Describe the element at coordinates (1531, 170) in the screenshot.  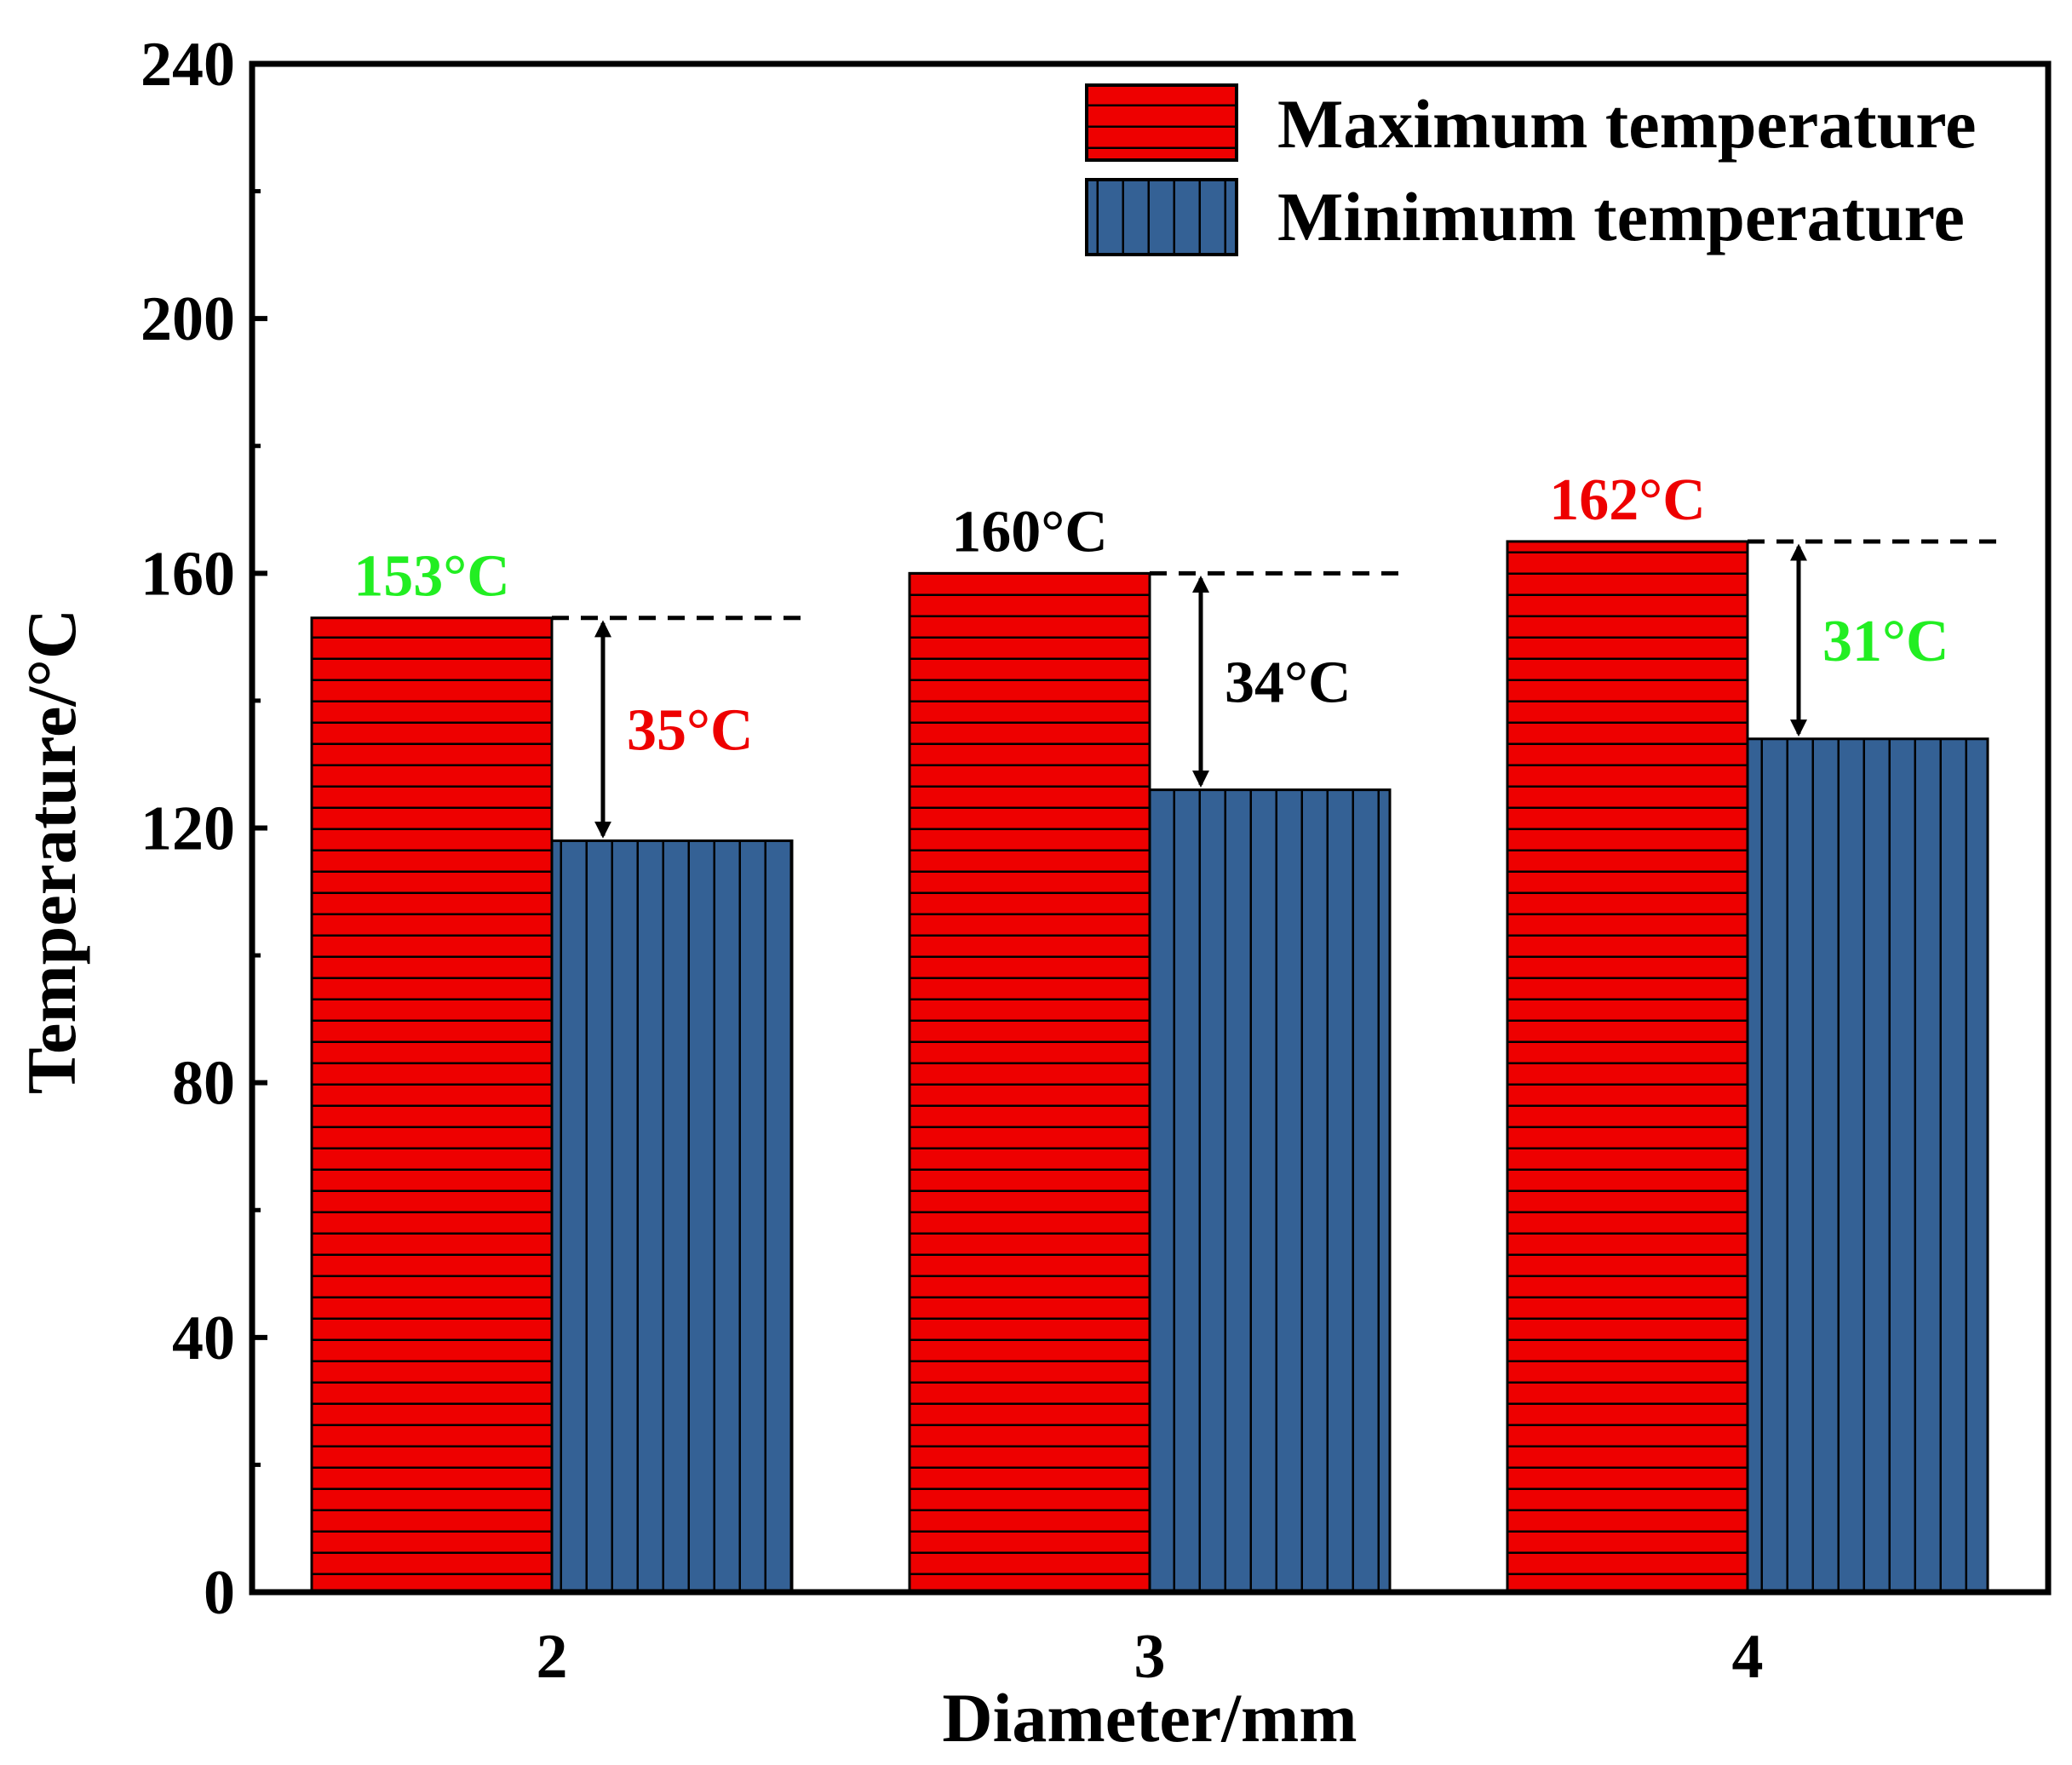
I see `legend: Maximum temperature Minimum temperature` at that location.